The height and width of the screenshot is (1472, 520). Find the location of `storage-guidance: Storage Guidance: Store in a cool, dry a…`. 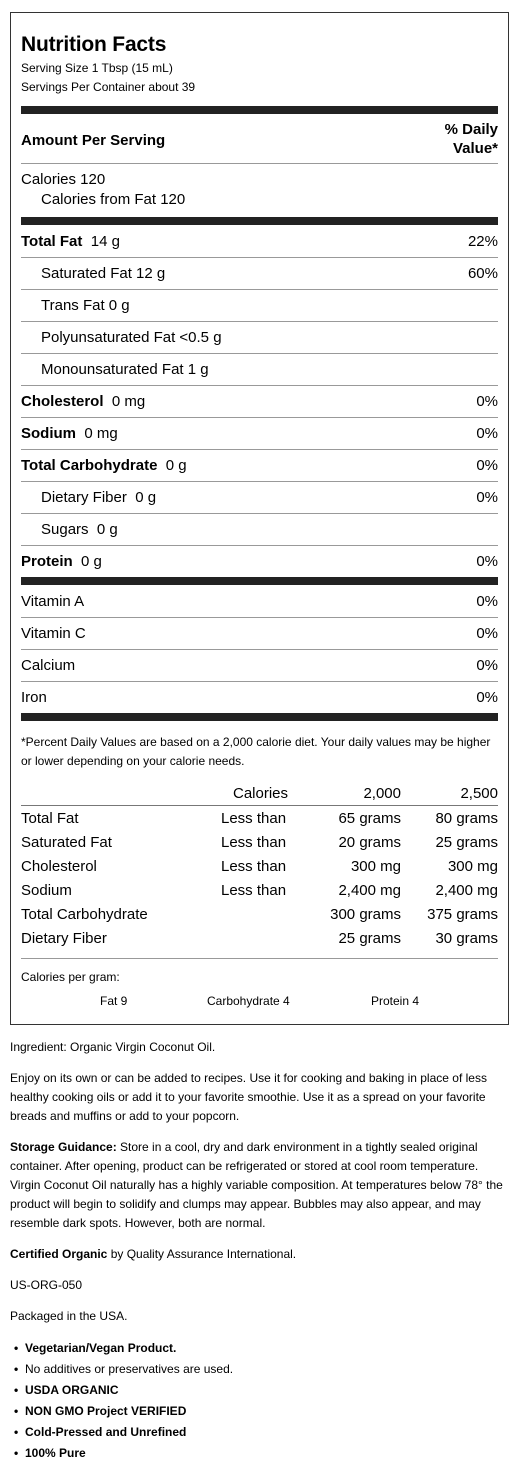

storage-guidance: Storage Guidance: Store in a cool, dry a… is located at coordinates (256, 1185).